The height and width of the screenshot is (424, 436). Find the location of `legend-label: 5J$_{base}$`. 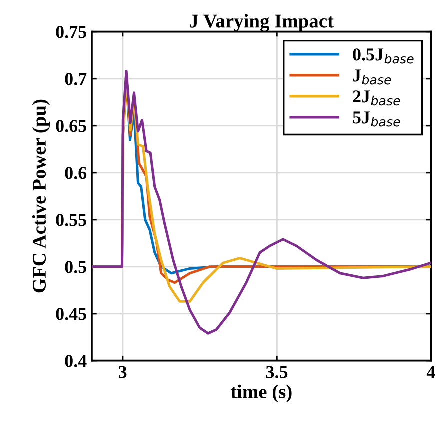

legend-label: 5J$_{base}$ is located at coordinates (376, 119).